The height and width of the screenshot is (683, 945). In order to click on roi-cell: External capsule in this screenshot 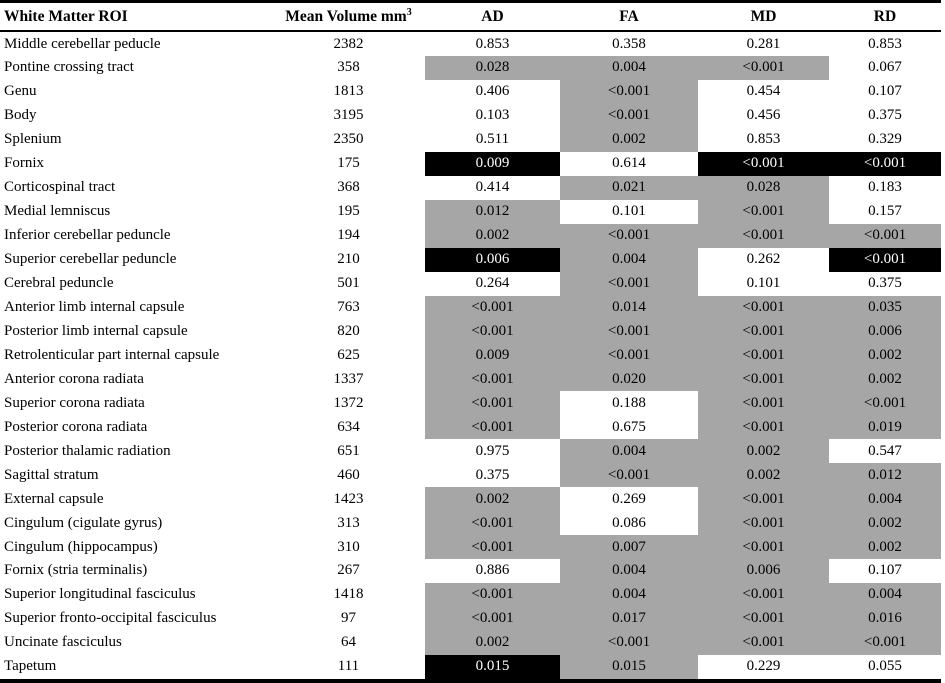, I will do `click(54, 498)`.